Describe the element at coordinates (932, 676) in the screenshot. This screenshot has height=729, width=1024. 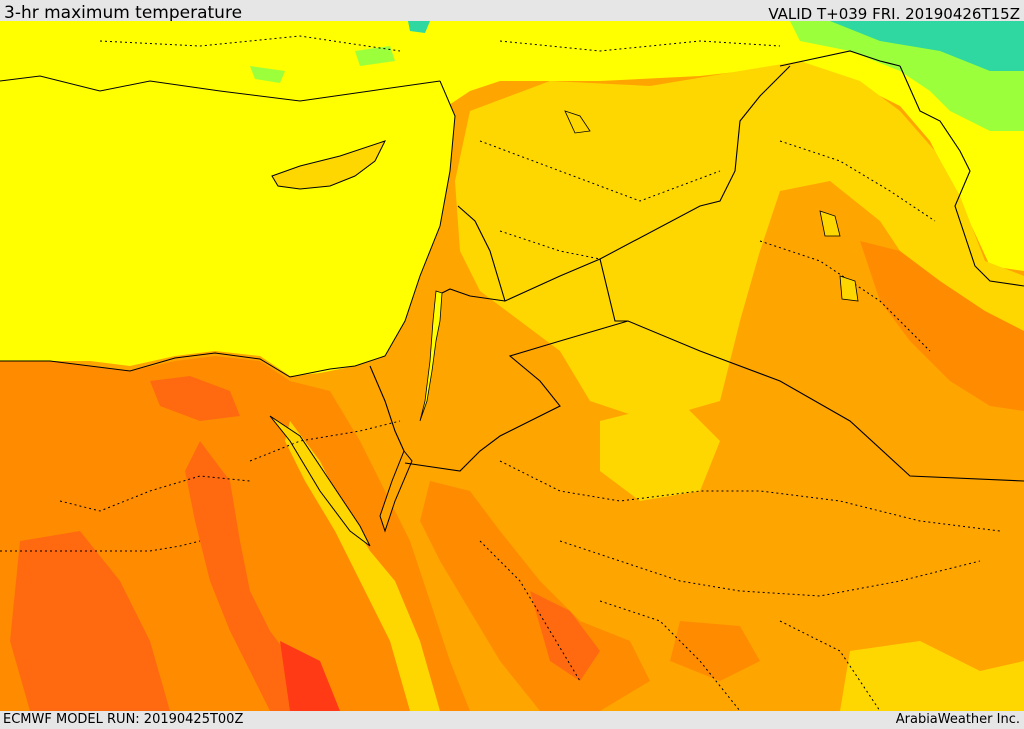
I see `arabia-south-gold-patch` at that location.